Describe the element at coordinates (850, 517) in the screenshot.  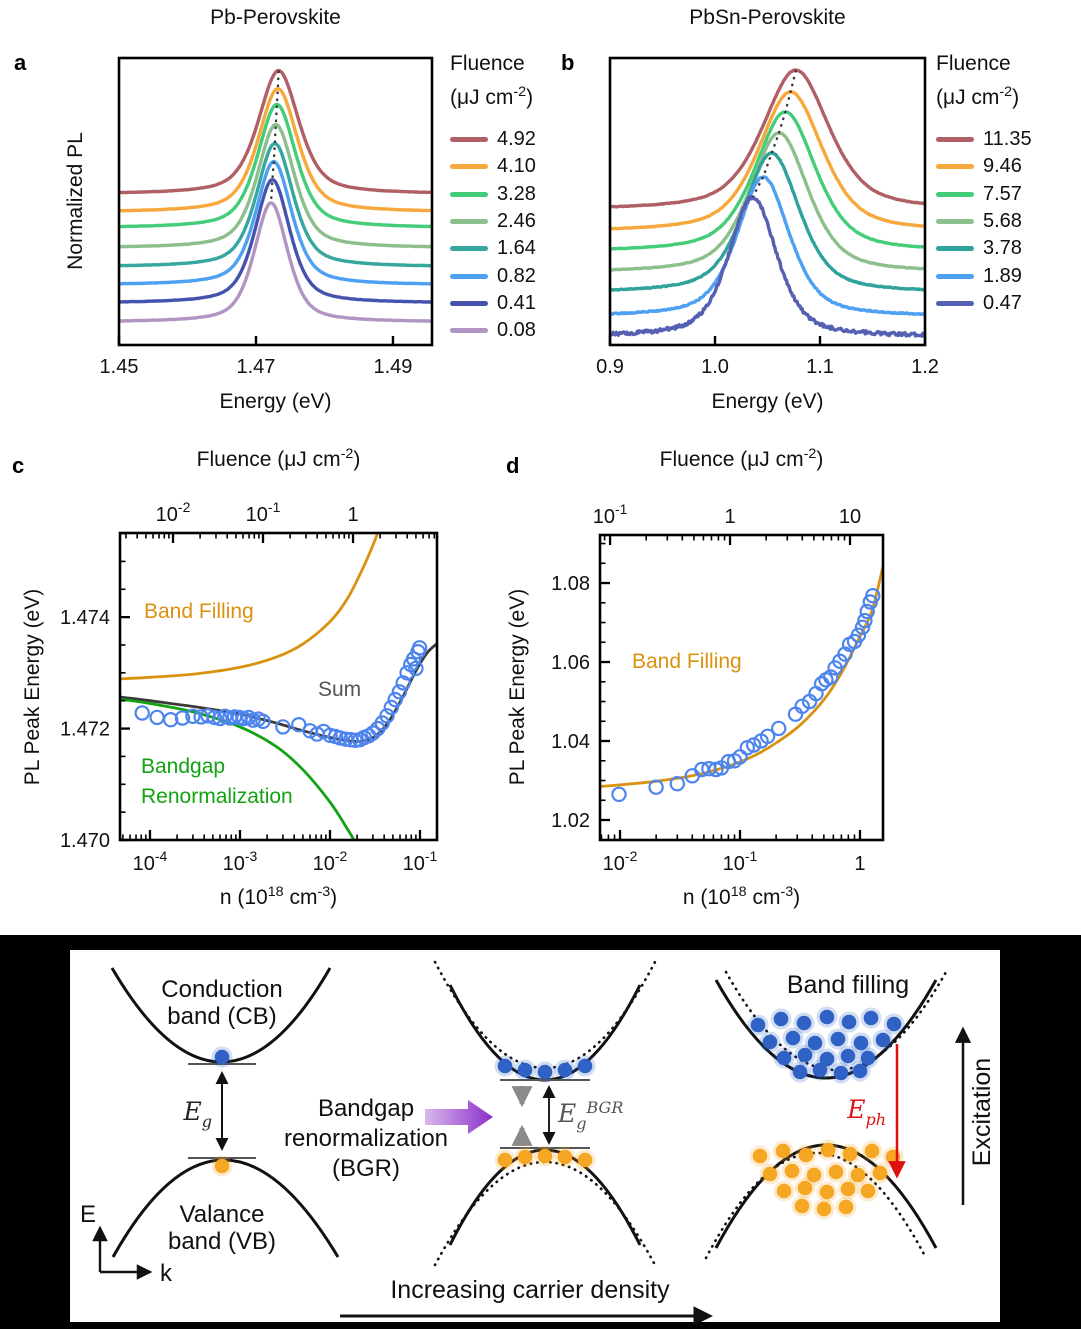
I see `svg-text: 10` at that location.